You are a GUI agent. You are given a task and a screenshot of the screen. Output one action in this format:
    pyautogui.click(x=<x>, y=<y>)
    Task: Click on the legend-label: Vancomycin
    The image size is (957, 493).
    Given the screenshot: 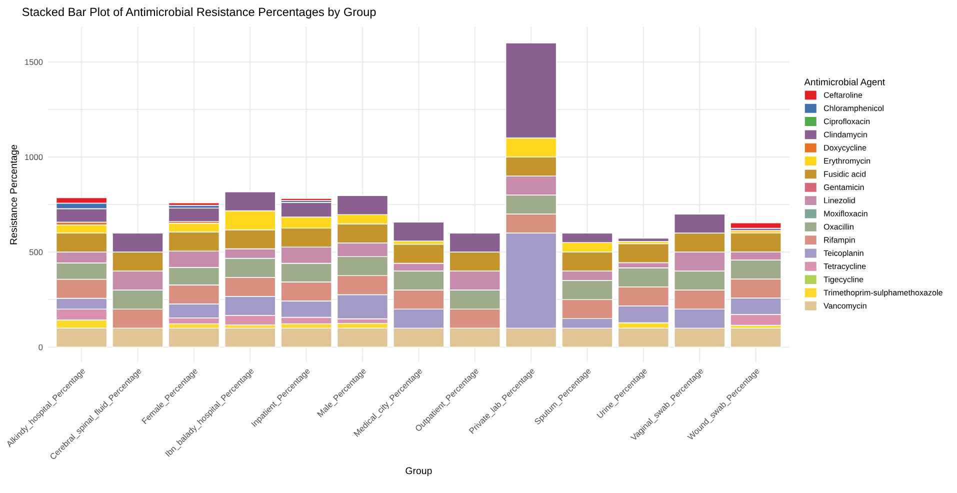 What is the action you would take?
    pyautogui.click(x=845, y=306)
    